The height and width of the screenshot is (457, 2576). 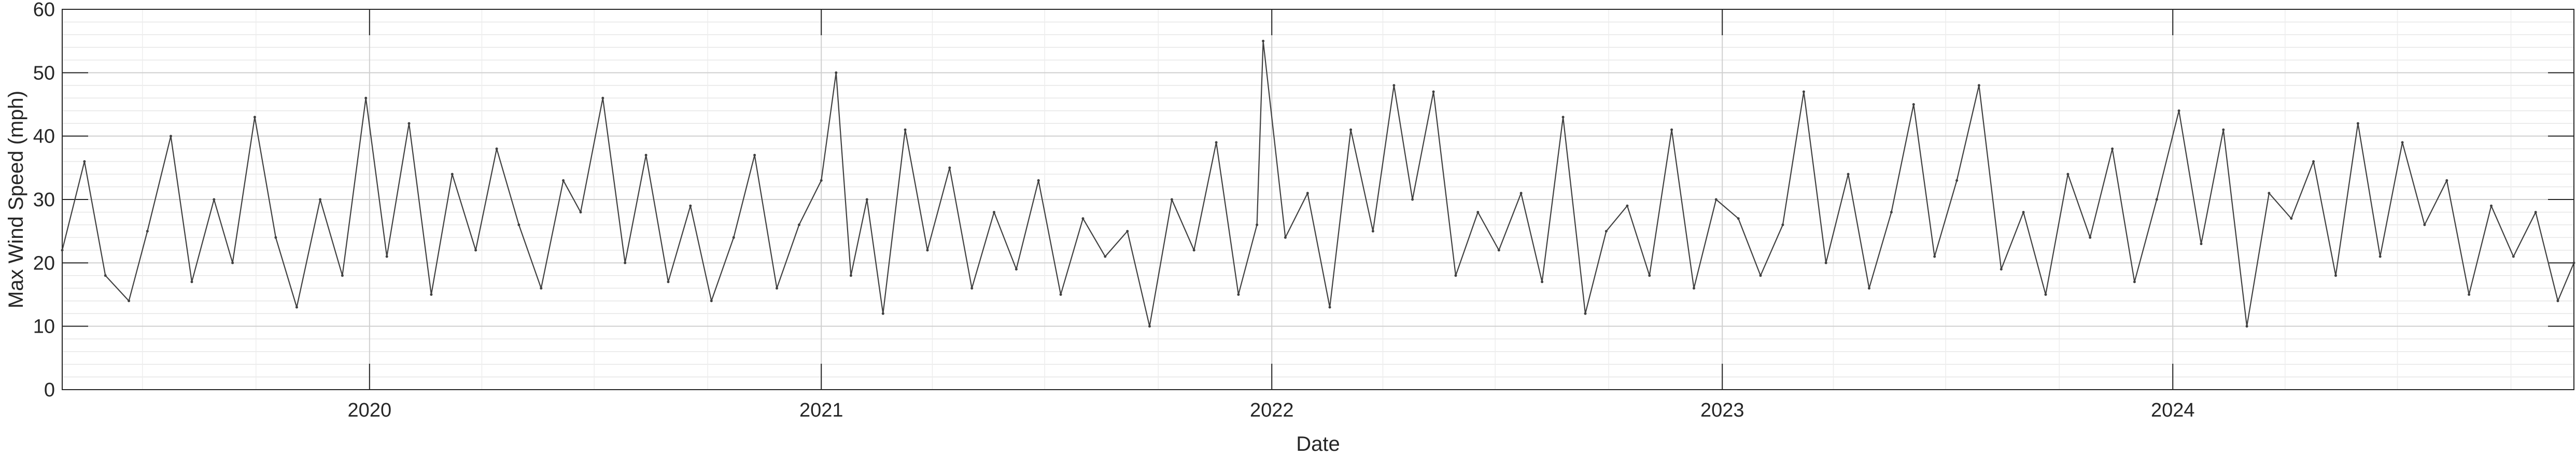 I want to click on x-tick-label: 2023, so click(x=1722, y=410).